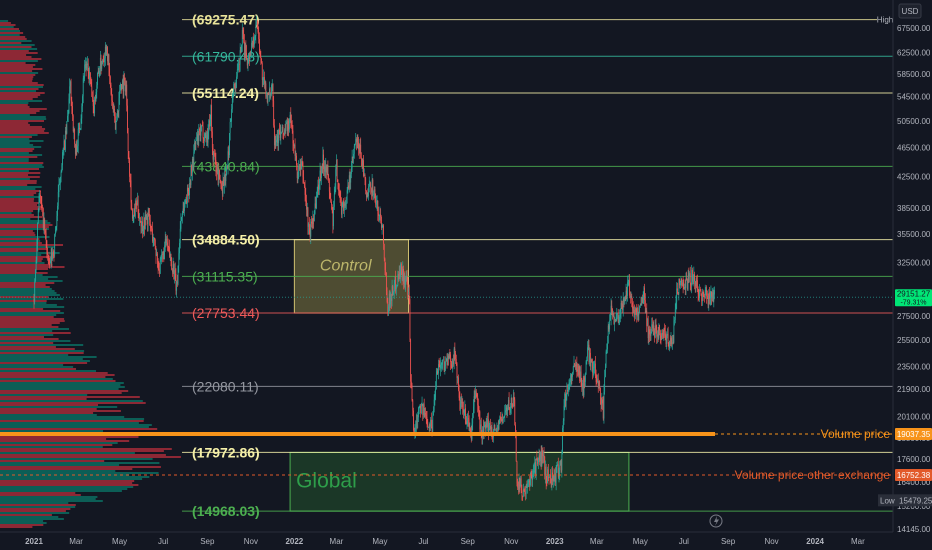  What do you see at coordinates (459, 481) in the screenshot?
I see `zone-box-global` at bounding box center [459, 481].